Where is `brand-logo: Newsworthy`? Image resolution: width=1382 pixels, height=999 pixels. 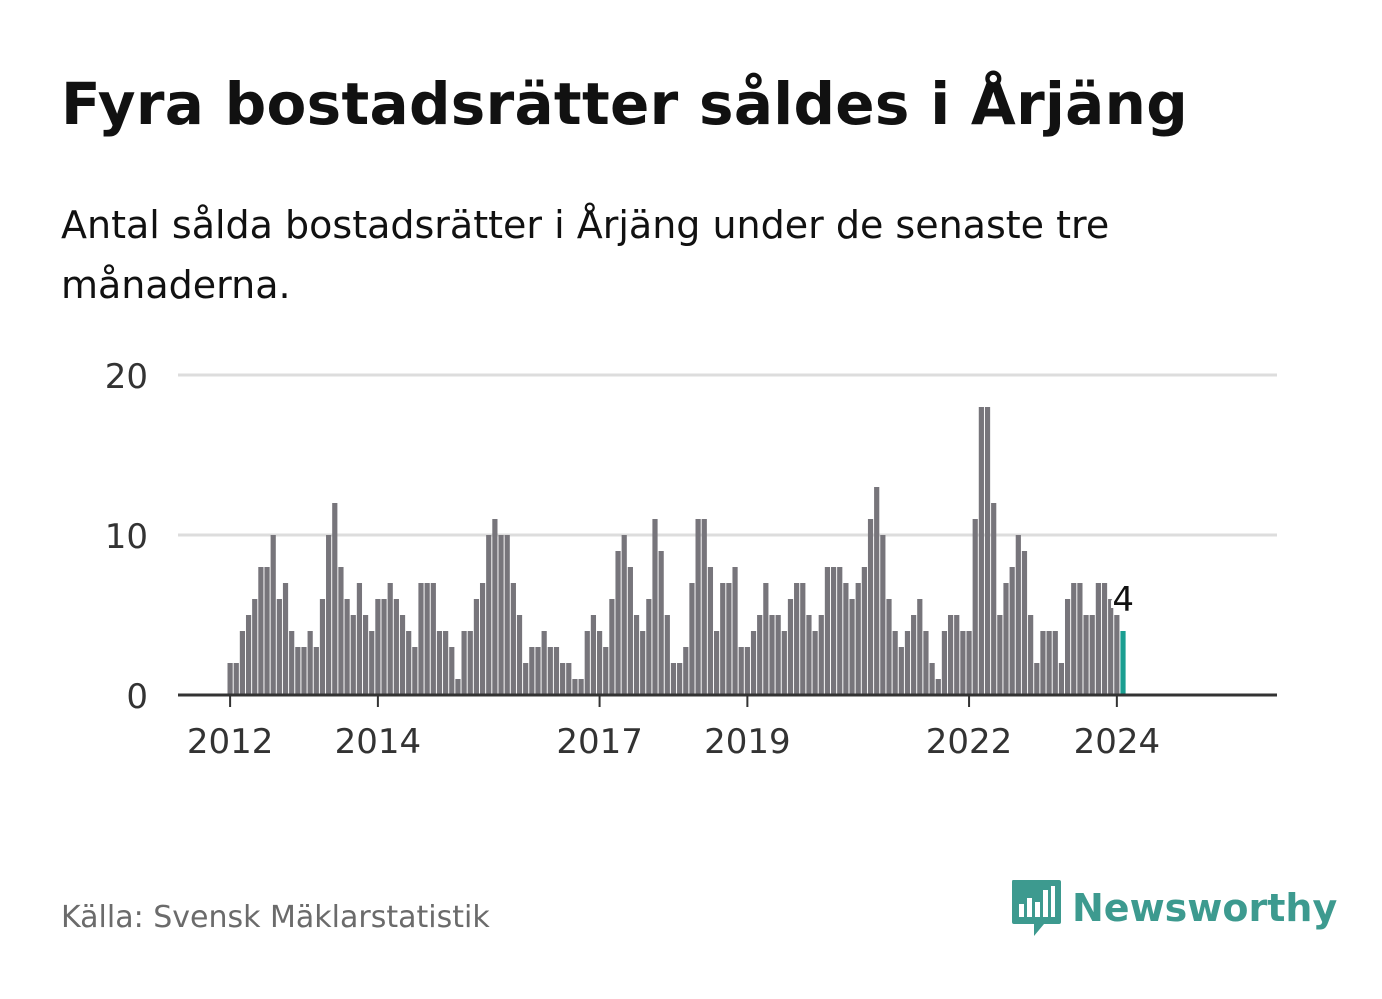 brand-logo: Newsworthy is located at coordinates (1173, 908).